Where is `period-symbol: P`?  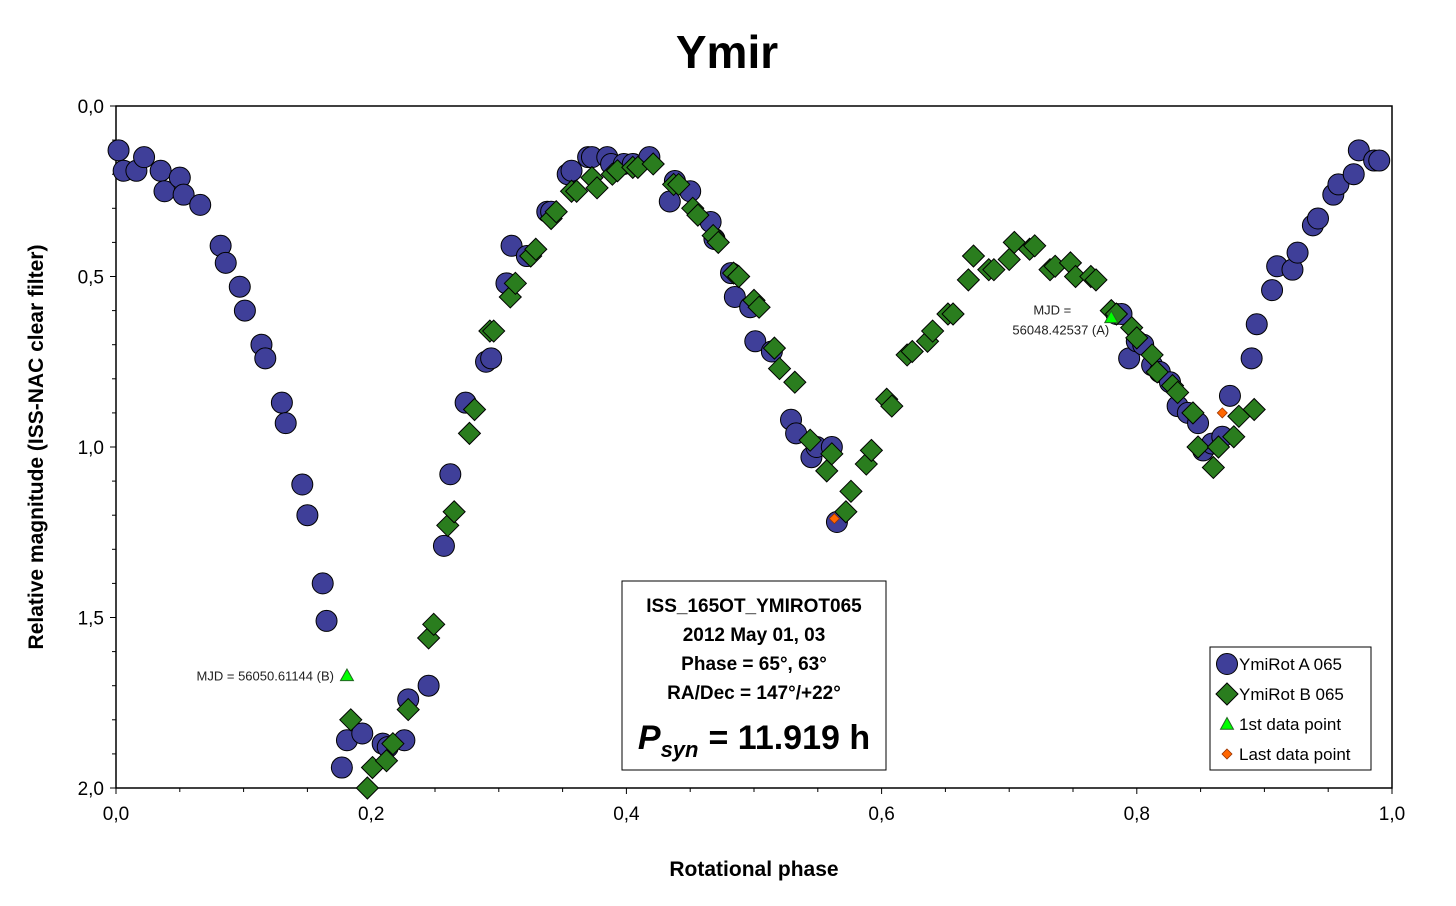 period-symbol: P is located at coordinates (649, 738).